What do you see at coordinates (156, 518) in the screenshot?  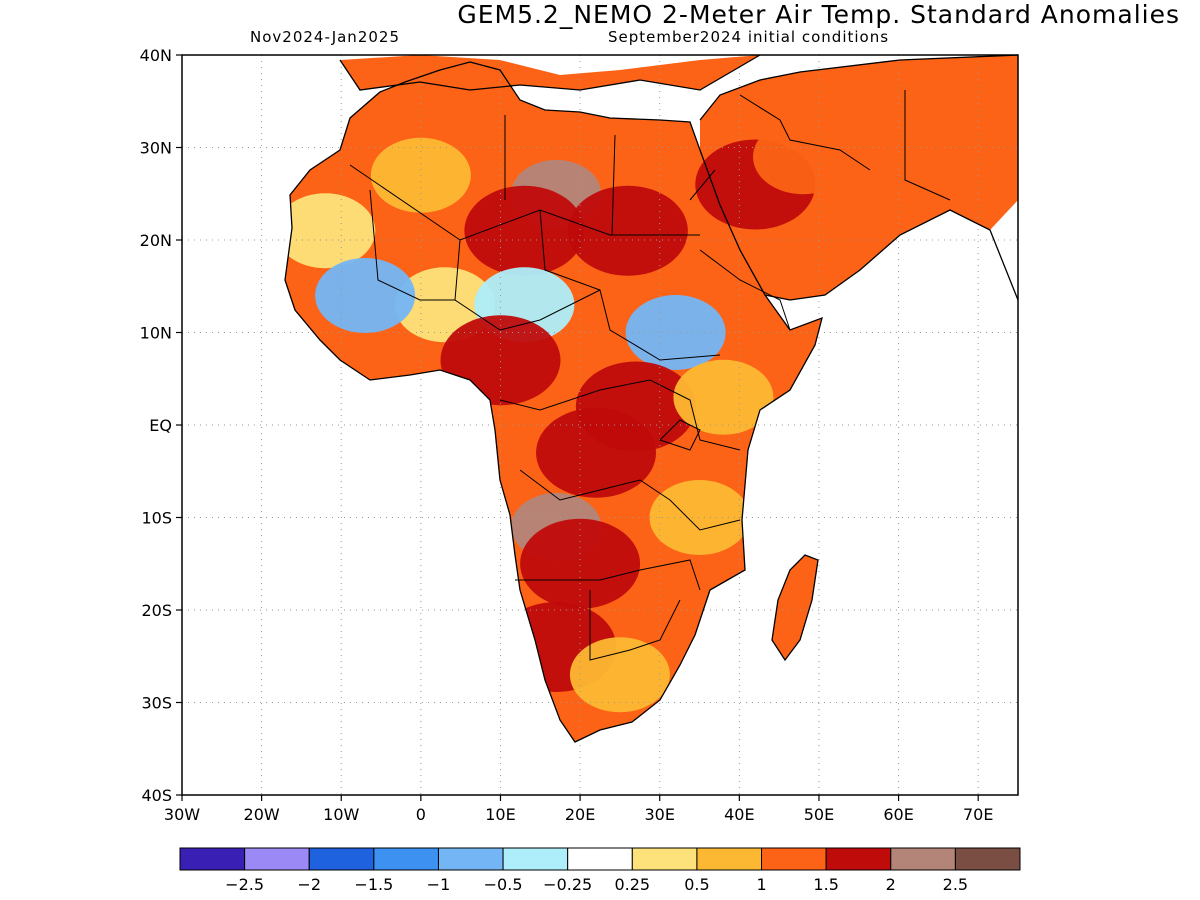 I see `lat-tick-label: 10S` at bounding box center [156, 518].